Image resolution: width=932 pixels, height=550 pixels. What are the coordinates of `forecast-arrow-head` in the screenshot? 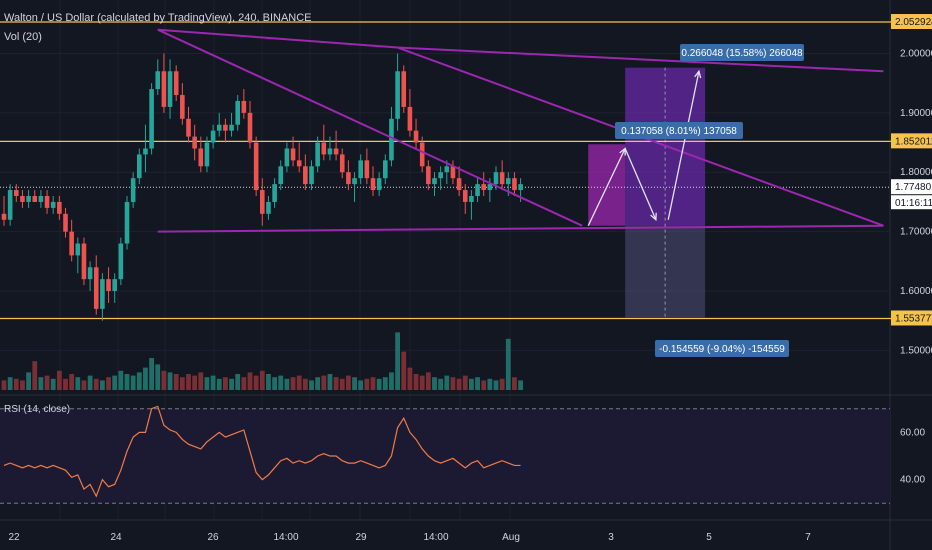 It's located at (698, 74).